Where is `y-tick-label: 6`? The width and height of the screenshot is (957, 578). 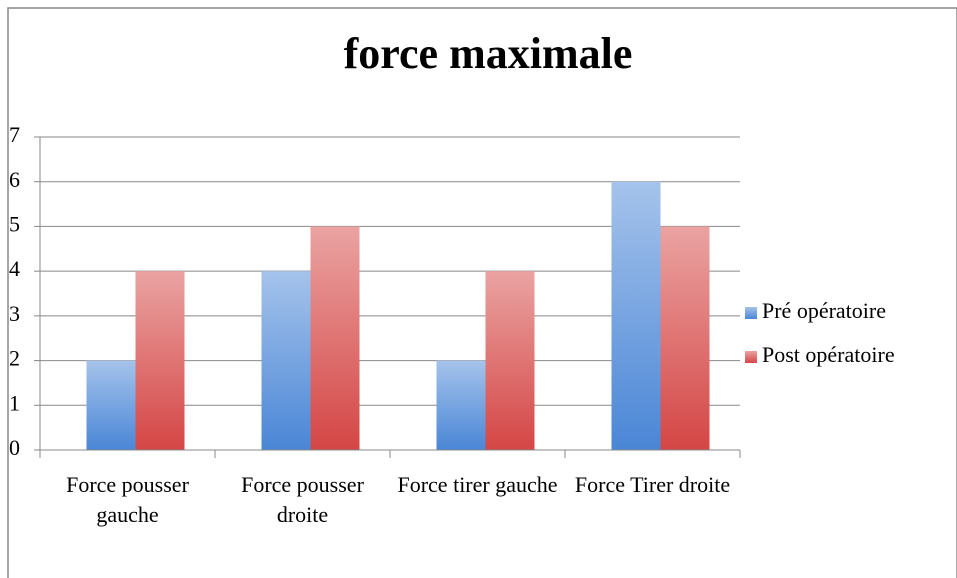
y-tick-label: 6 is located at coordinates (14, 179).